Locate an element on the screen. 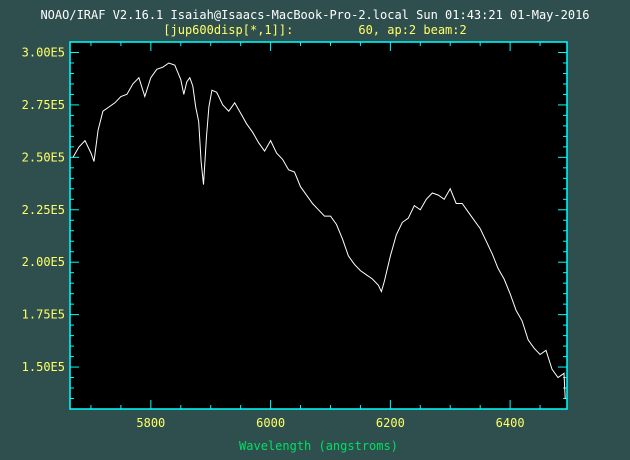 This screenshot has width=630, height=460. x-tick-label: 6400 is located at coordinates (510, 423).